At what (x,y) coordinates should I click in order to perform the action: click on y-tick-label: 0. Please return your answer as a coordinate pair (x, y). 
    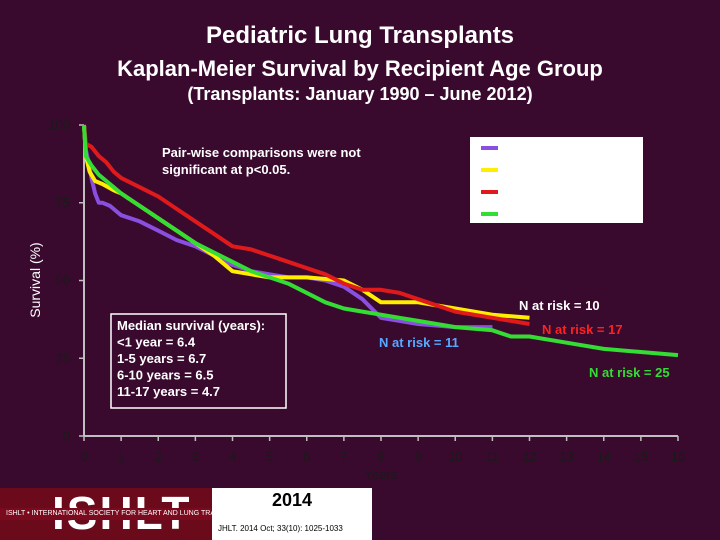
    Looking at the image, I should click on (66, 435).